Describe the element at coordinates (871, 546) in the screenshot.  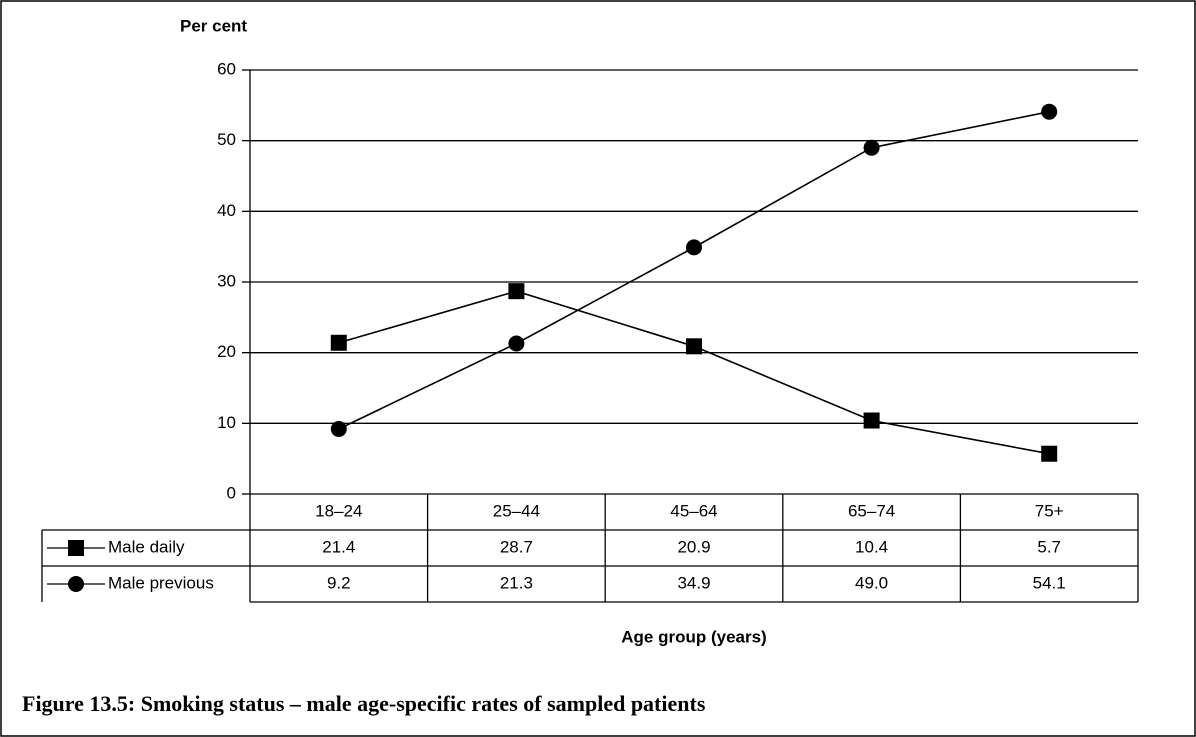
I see `data-label: 10.4` at that location.